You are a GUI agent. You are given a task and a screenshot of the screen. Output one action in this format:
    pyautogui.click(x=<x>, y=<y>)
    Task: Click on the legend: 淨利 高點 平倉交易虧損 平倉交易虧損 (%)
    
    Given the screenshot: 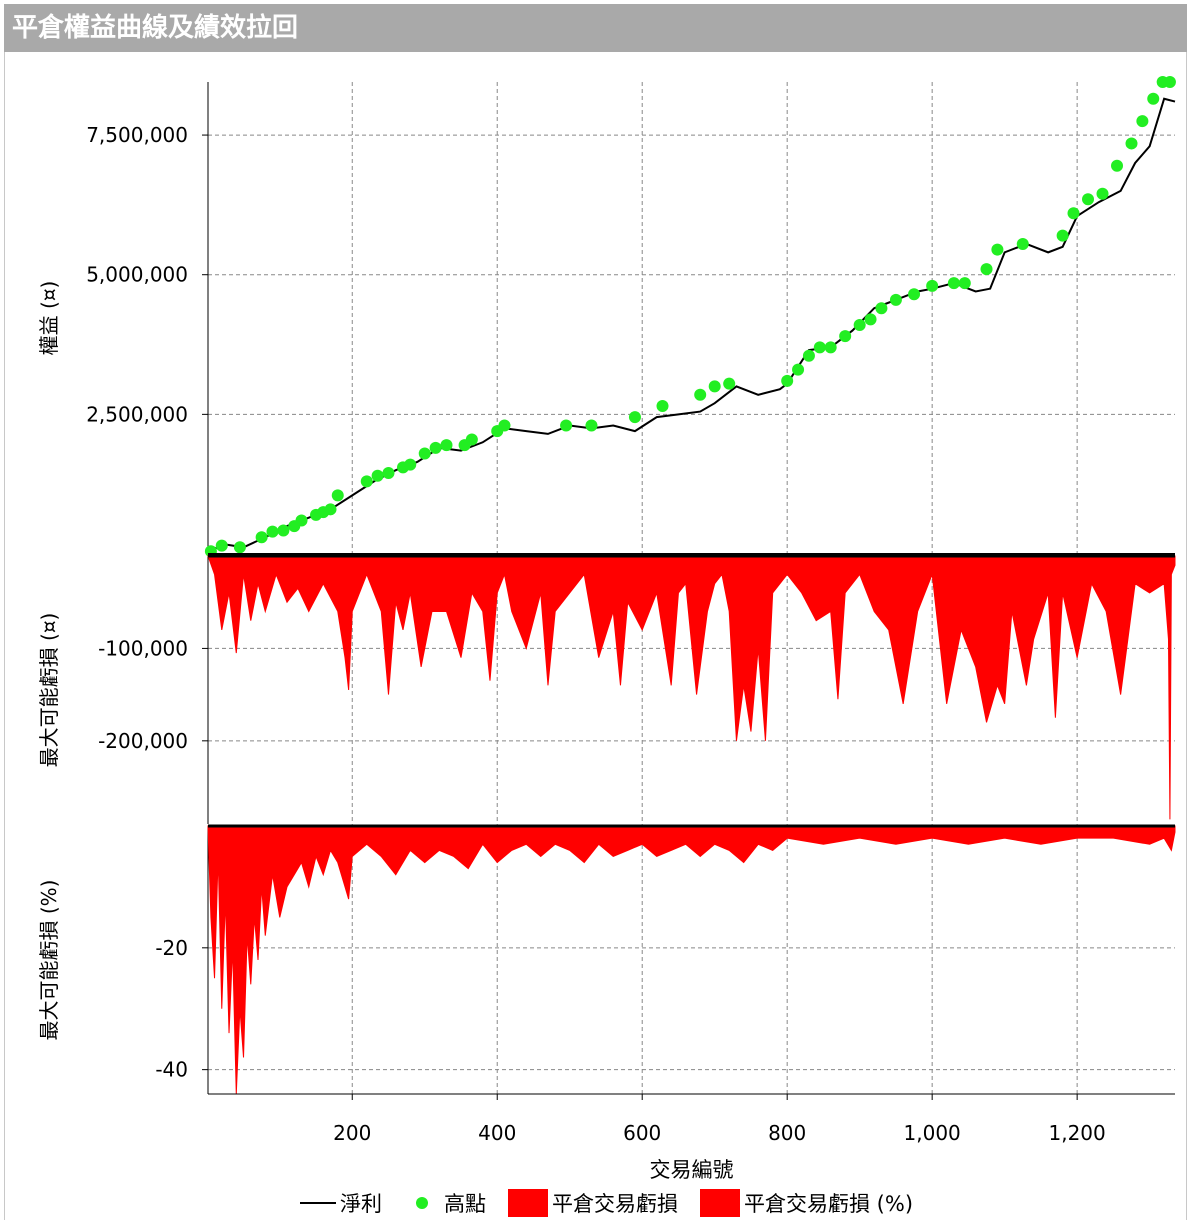 What is the action you would take?
    pyautogui.click(x=617, y=1203)
    